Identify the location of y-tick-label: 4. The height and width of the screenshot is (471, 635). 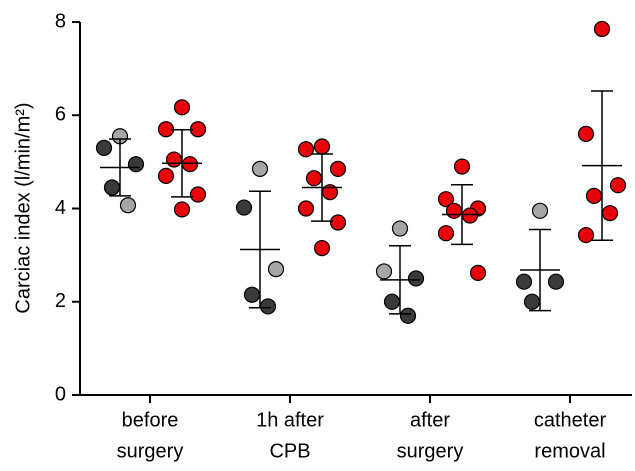
(60, 208).